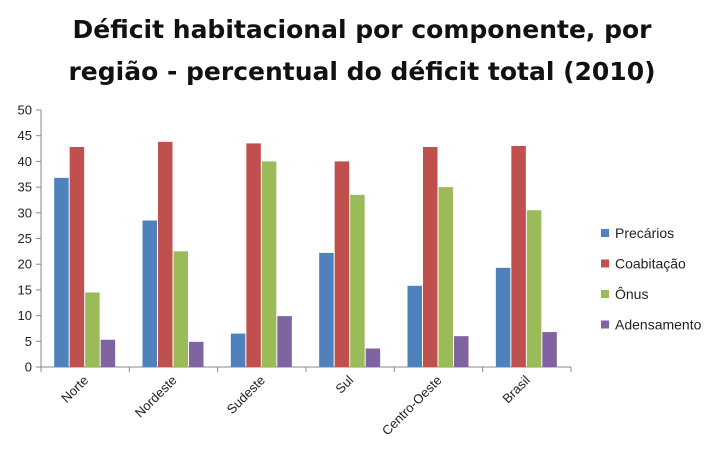 This screenshot has height=470, width=723. Describe the element at coordinates (651, 279) in the screenshot. I see `legend: Precários Coabitação Ônus Adensamento` at that location.